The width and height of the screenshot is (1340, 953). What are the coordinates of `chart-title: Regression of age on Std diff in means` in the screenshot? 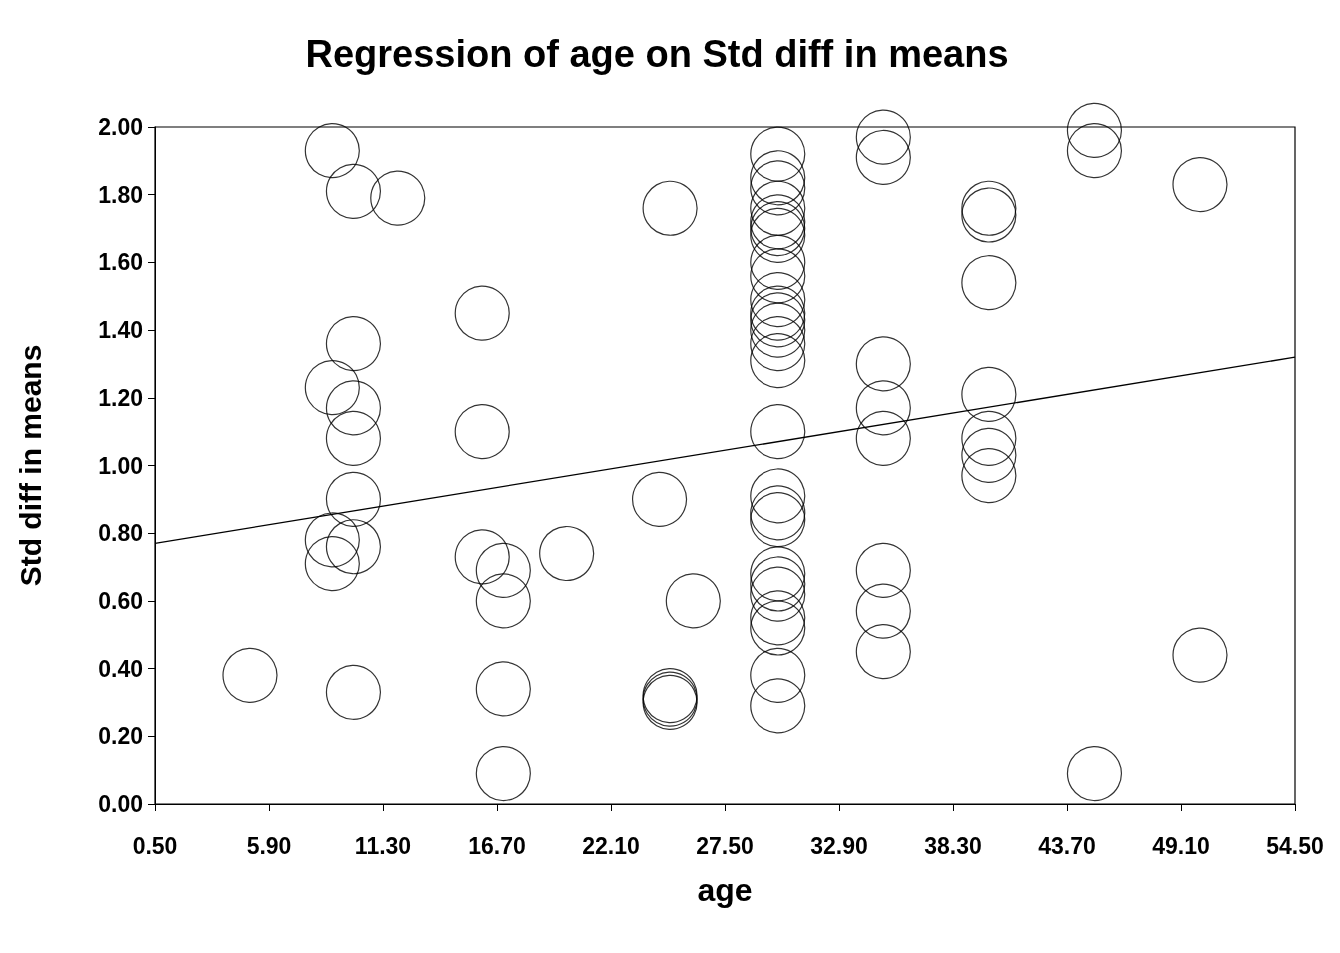 It's located at (657, 54).